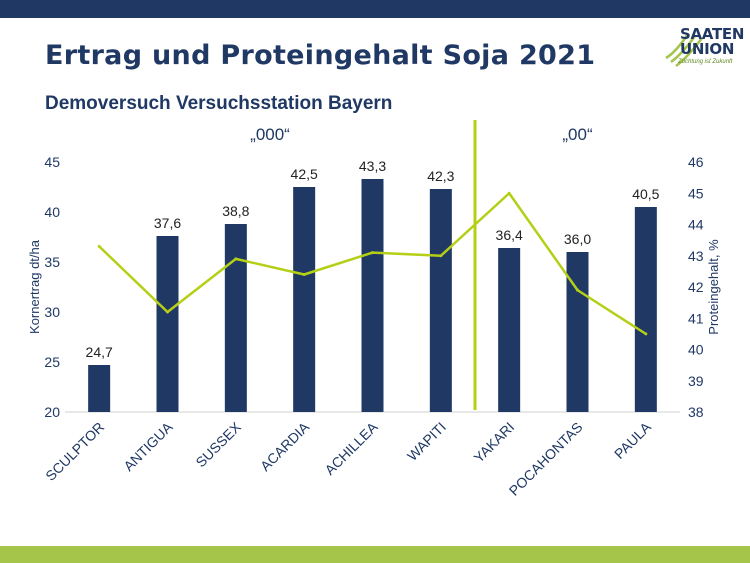  What do you see at coordinates (546, 459) in the screenshot?
I see `x-tick-label: POCAHONTAS` at bounding box center [546, 459].